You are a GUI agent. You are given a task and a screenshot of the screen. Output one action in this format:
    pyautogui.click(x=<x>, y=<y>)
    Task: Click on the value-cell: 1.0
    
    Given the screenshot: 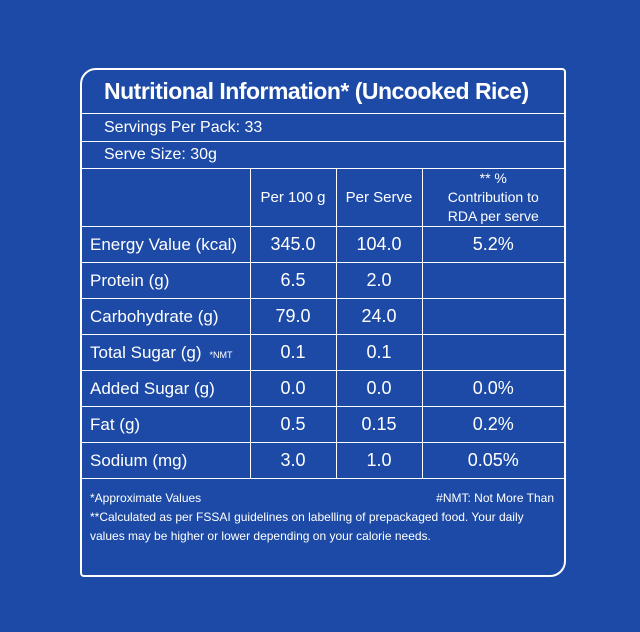 What is the action you would take?
    pyautogui.click(x=379, y=460)
    